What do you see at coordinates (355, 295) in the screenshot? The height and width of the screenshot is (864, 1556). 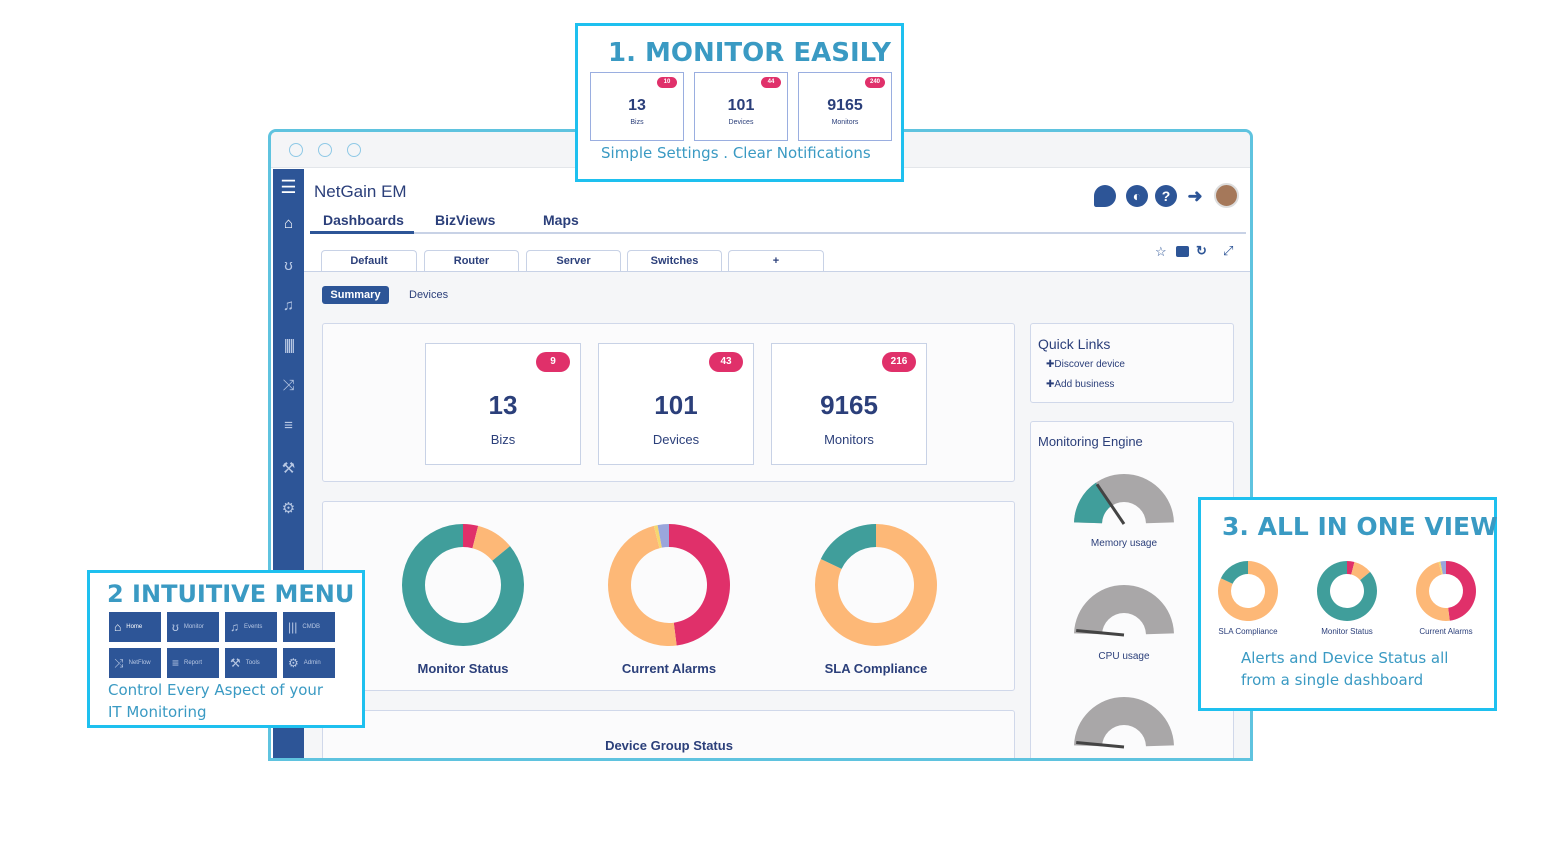 I see `tab-summary: Summary` at bounding box center [355, 295].